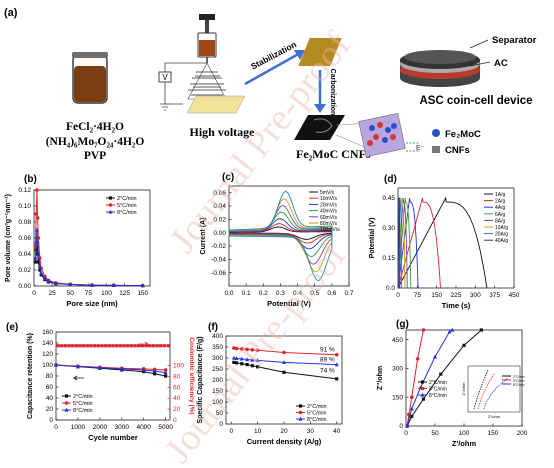  I want to click on y2-tick-label: 100, so click(178, 365).